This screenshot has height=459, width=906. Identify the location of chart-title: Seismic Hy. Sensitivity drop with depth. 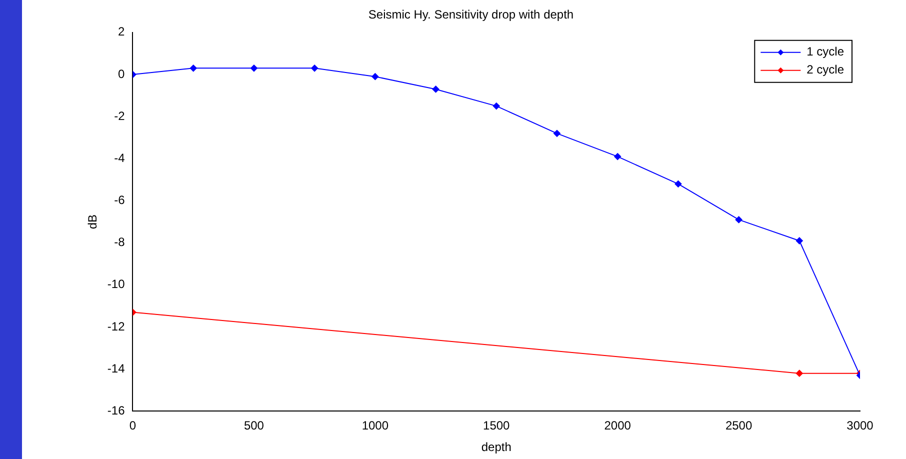
(471, 15).